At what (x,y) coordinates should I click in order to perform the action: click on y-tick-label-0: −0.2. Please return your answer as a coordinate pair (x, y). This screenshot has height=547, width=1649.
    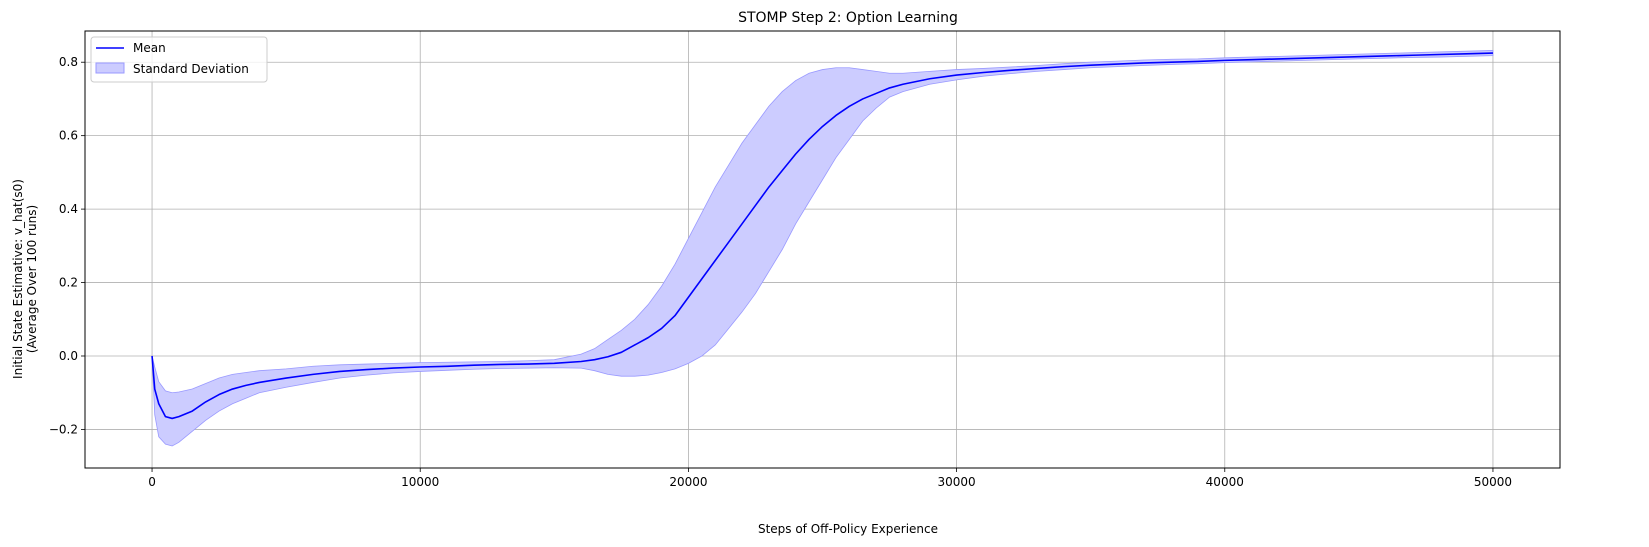
    Looking at the image, I should click on (63, 429).